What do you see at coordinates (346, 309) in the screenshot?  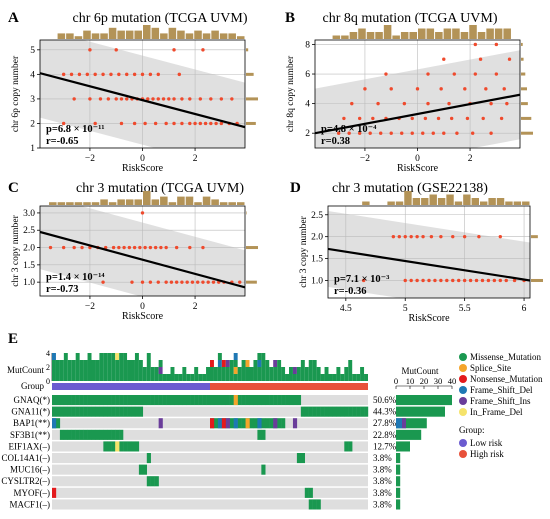 I see `x-tick-label: 4.5` at bounding box center [346, 309].